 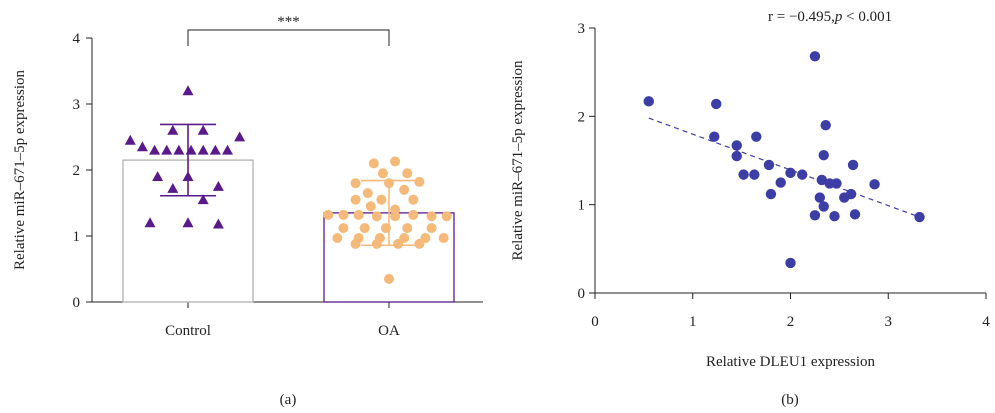 What do you see at coordinates (838, 17) in the screenshot?
I see `correlation-p-symbol: p` at bounding box center [838, 17].